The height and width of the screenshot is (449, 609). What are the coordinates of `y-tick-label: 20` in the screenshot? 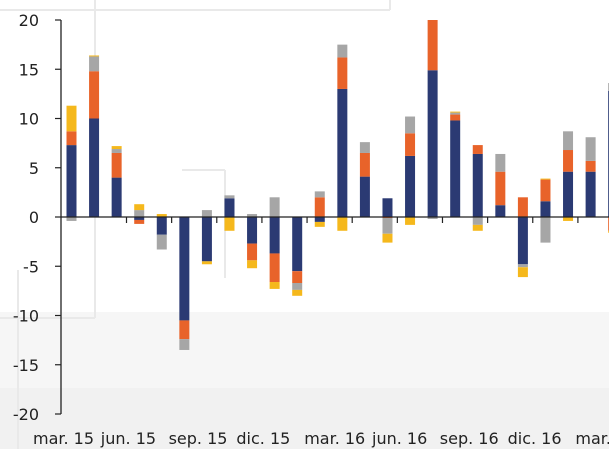 It's located at (29, 20).